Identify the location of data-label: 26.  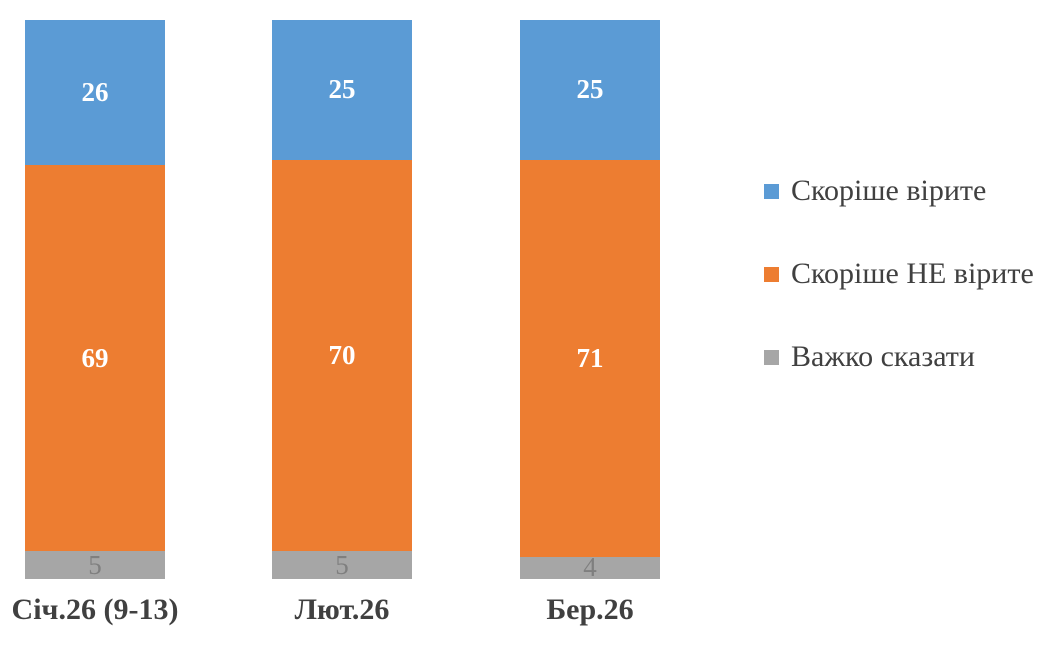
(95, 92).